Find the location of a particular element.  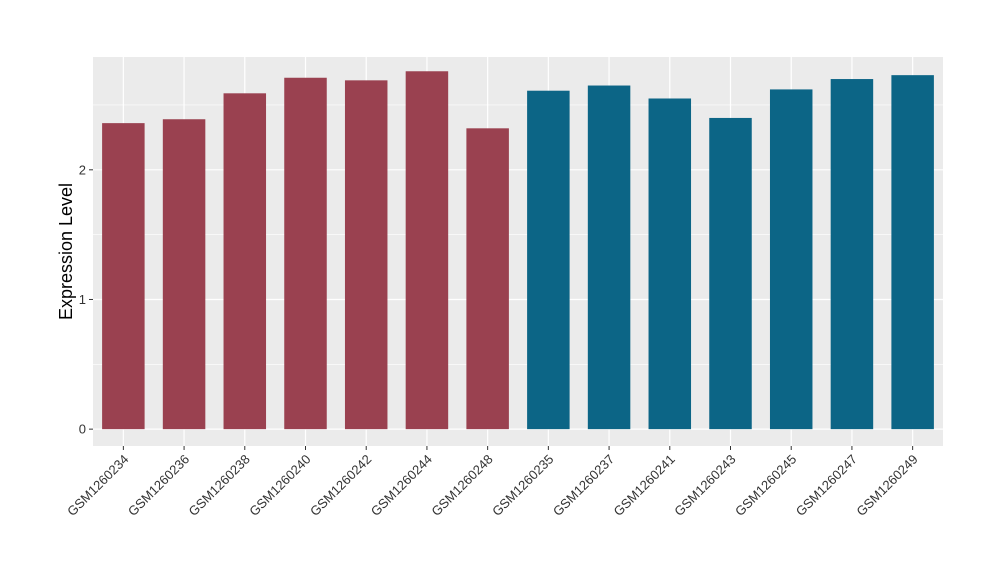

bar-GSM1260238 is located at coordinates (245, 261).